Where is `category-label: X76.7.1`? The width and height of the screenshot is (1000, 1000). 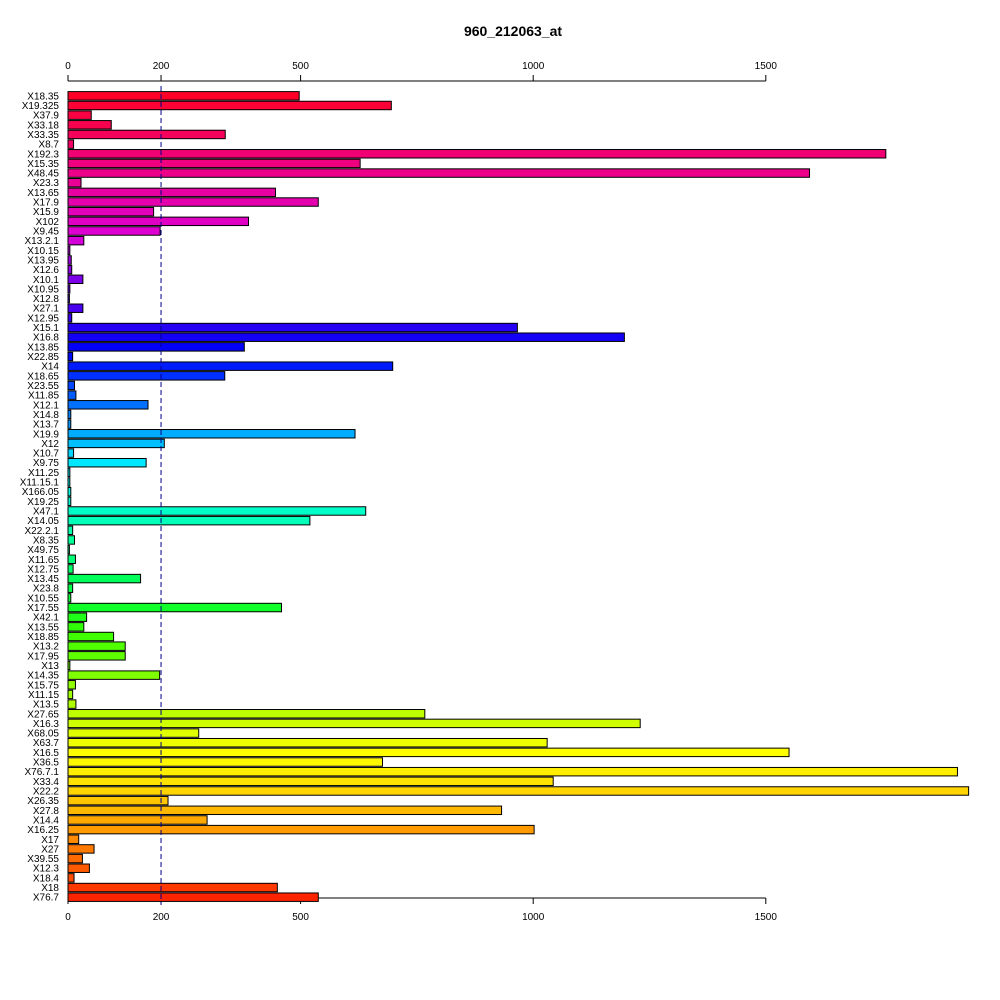 category-label: X76.7.1 is located at coordinates (42, 772).